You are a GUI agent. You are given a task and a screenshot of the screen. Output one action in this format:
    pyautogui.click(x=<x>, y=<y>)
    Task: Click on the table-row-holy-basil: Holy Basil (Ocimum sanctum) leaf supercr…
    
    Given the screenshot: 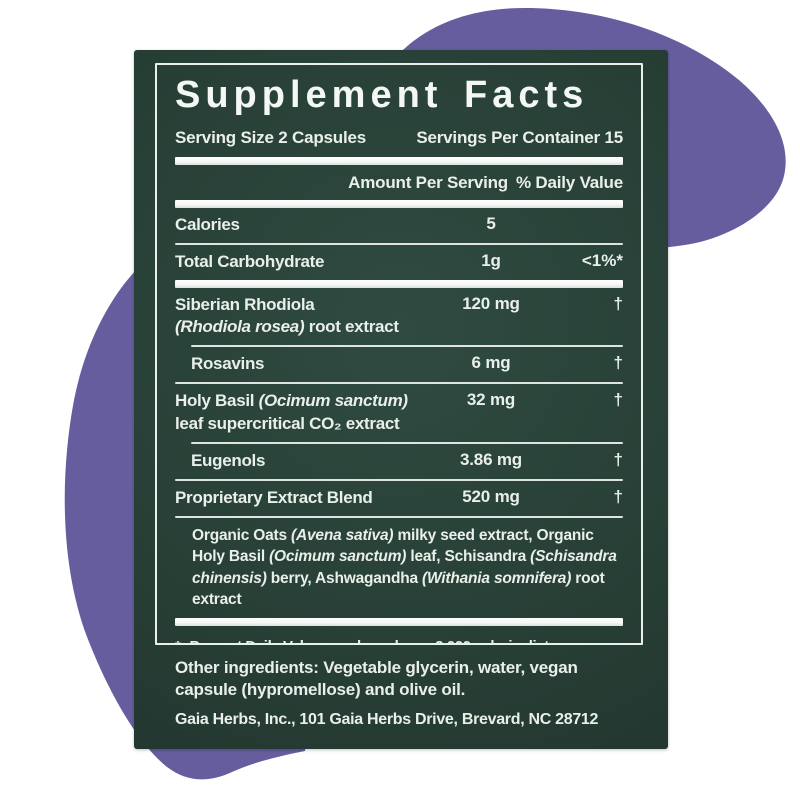 What is the action you would take?
    pyautogui.click(x=399, y=412)
    